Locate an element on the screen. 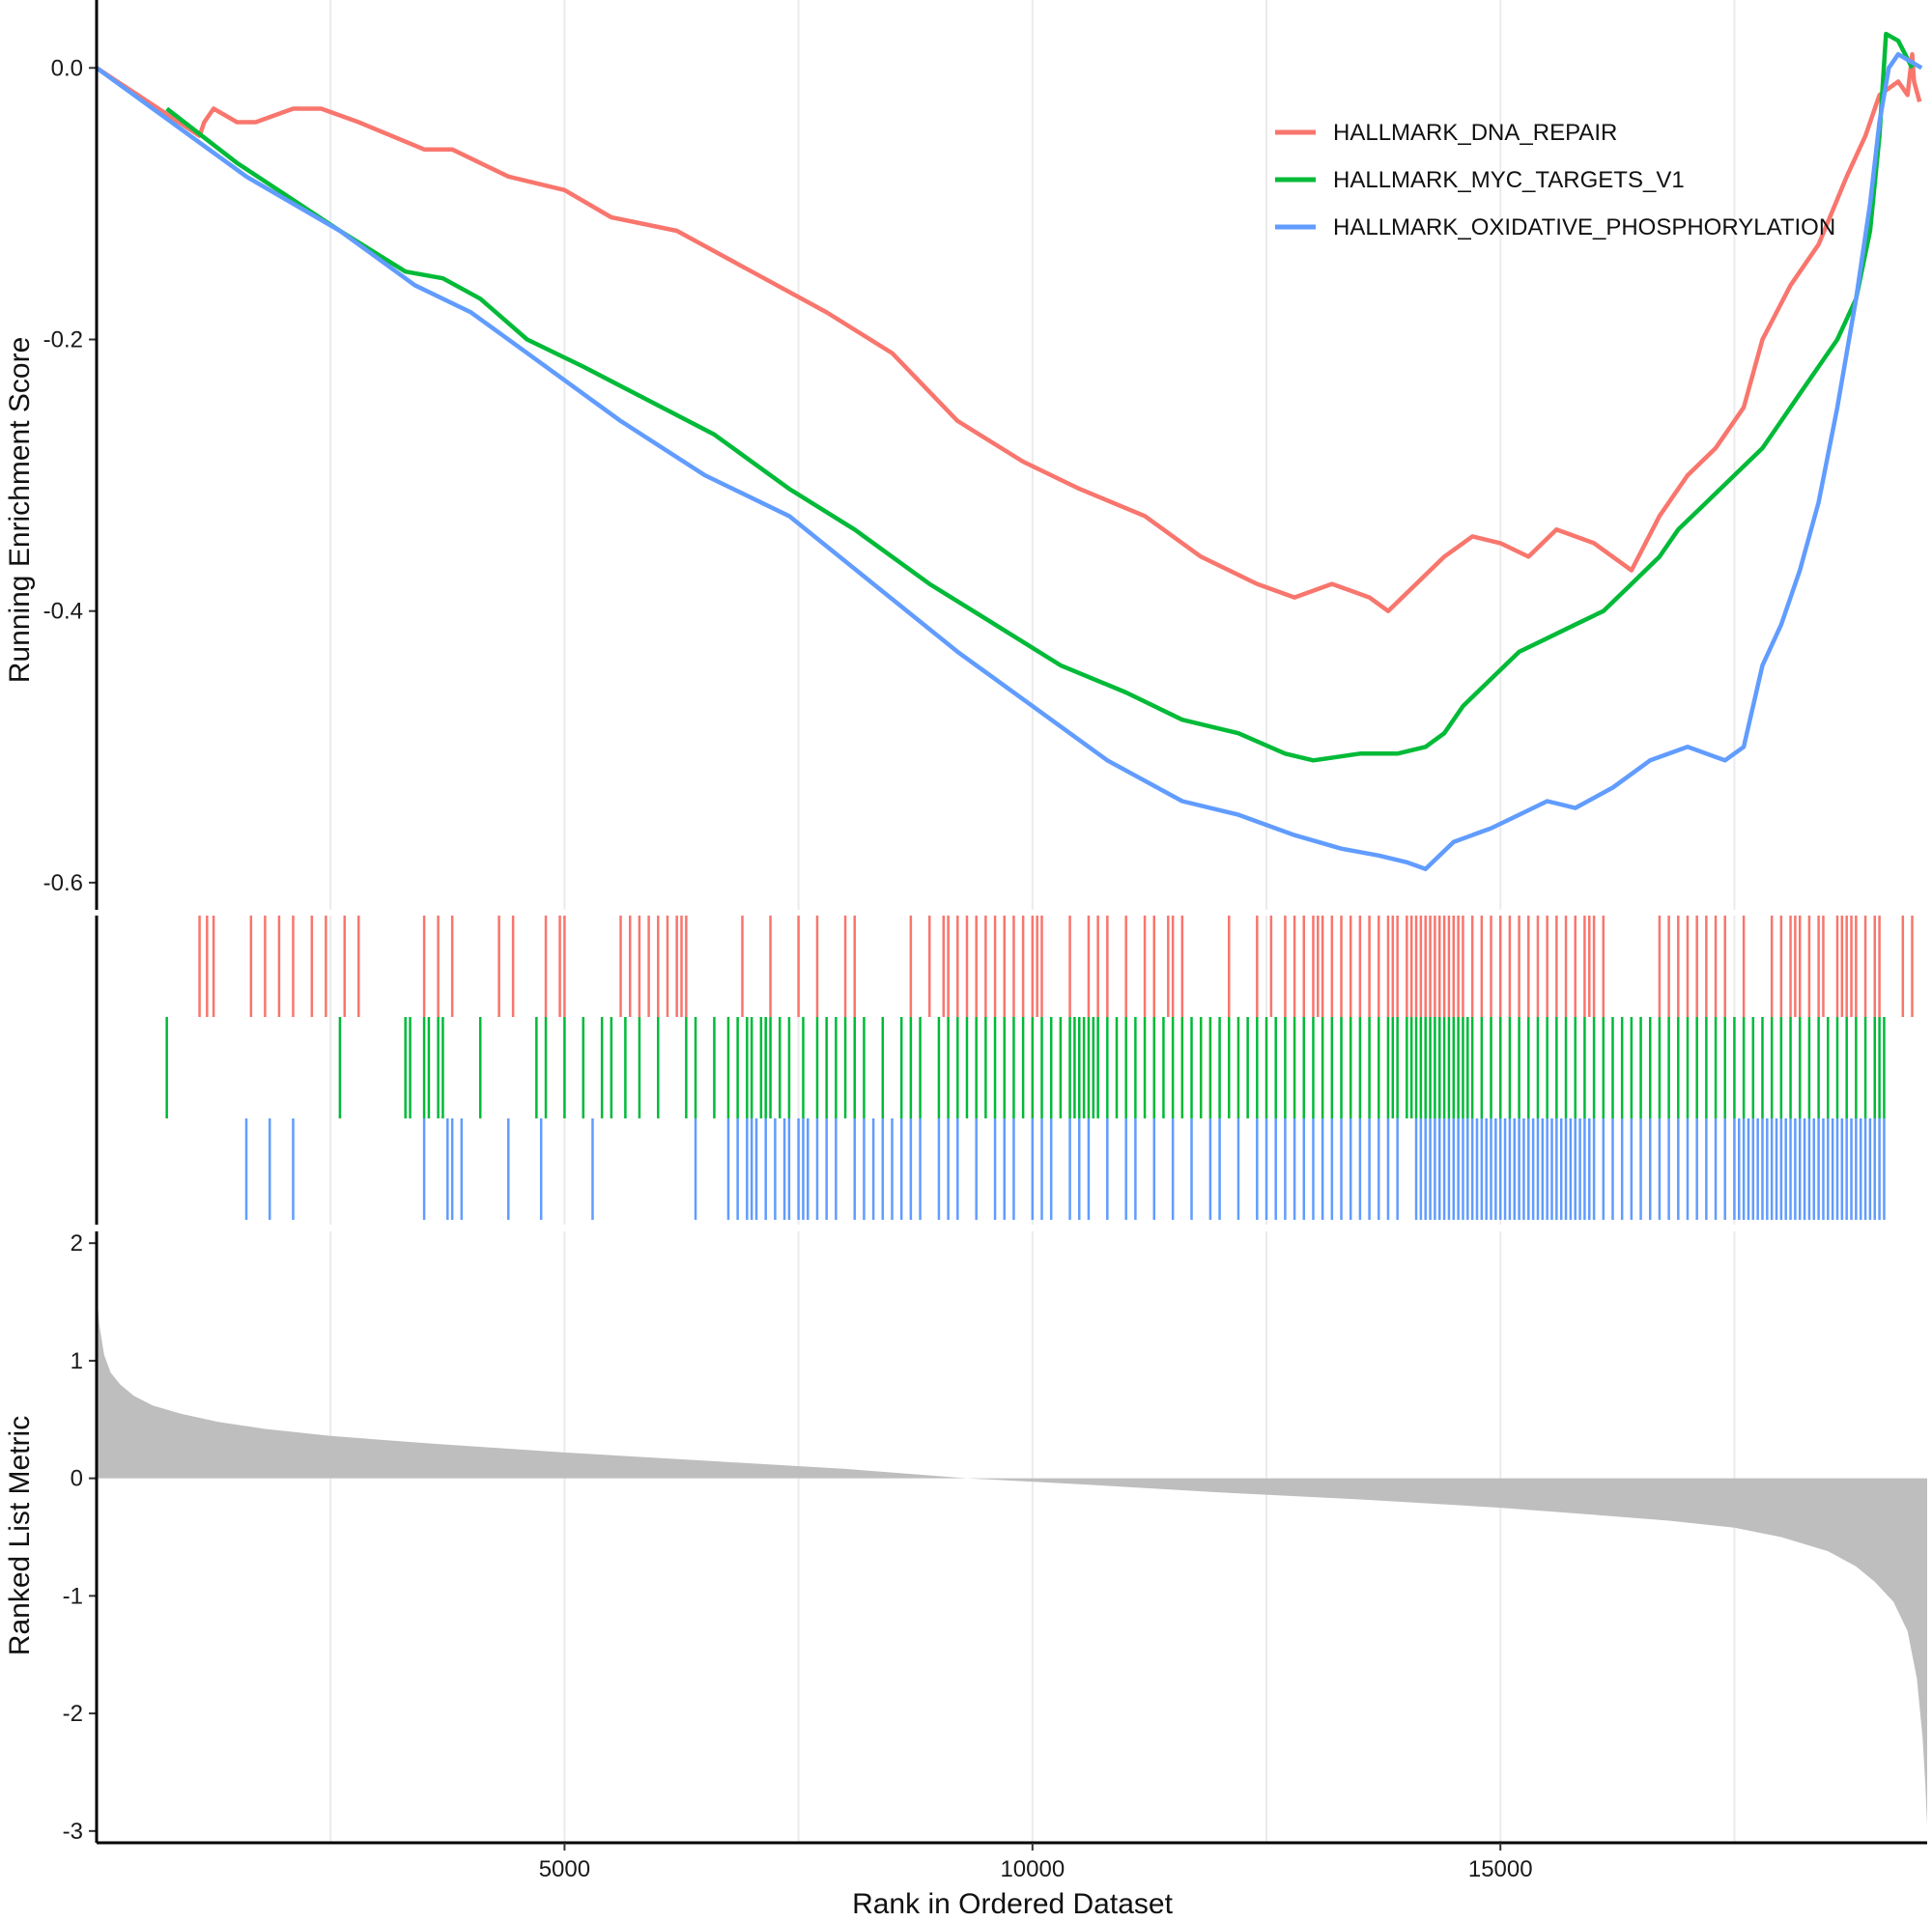 Image resolution: width=1932 pixels, height=1921 pixels. x-tick-label: 15000 is located at coordinates (1500, 1869).